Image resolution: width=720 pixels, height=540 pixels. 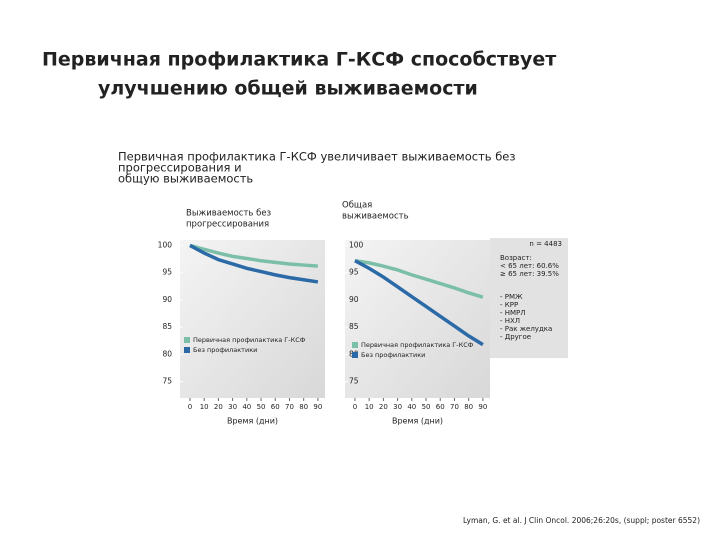 I want to click on info-age: ≥ 65 лет: 39.5%, so click(x=529, y=274).